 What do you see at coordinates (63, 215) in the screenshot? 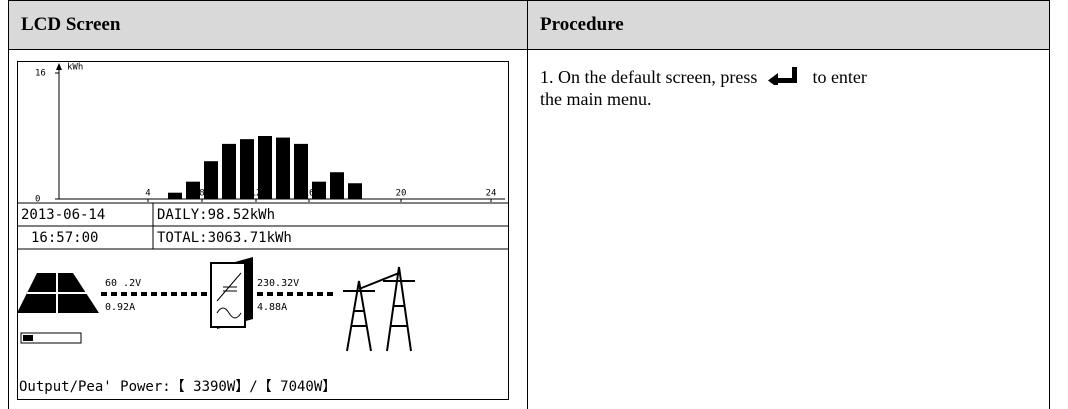
I see `date: 2013-06-14` at bounding box center [63, 215].